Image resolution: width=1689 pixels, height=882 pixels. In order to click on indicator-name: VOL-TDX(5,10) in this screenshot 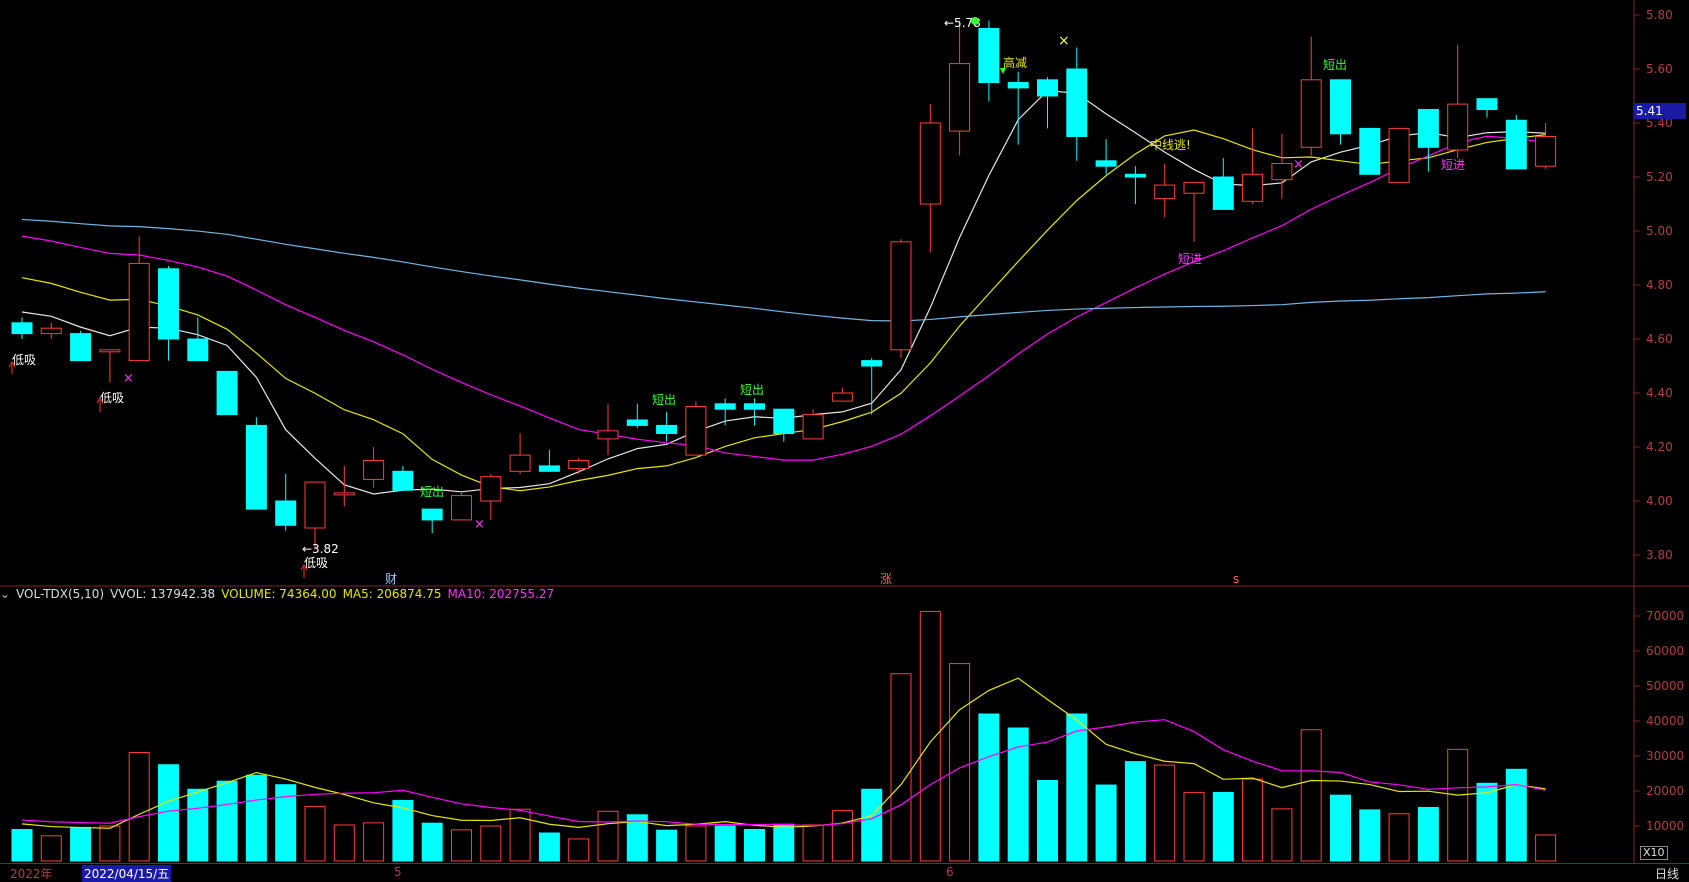, I will do `click(60, 594)`.